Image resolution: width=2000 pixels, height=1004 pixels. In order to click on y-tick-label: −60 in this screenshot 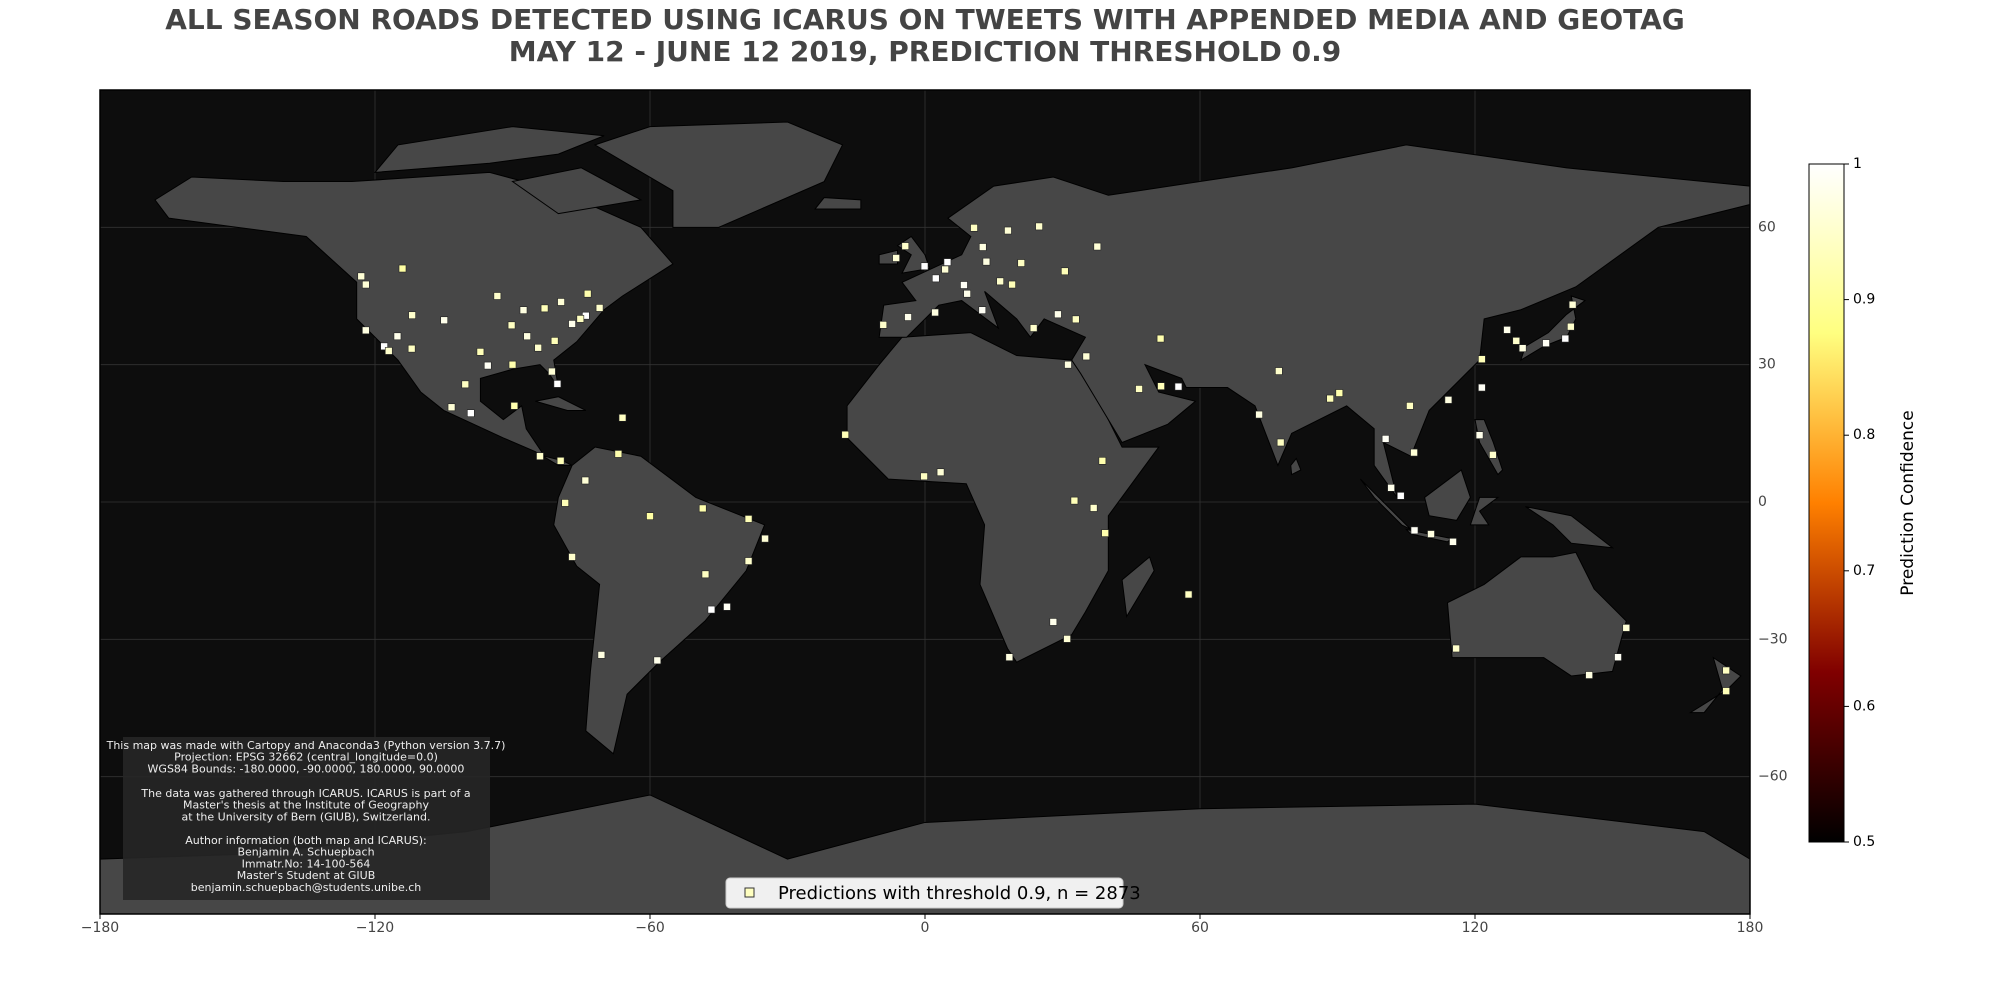, I will do `click(1773, 777)`.